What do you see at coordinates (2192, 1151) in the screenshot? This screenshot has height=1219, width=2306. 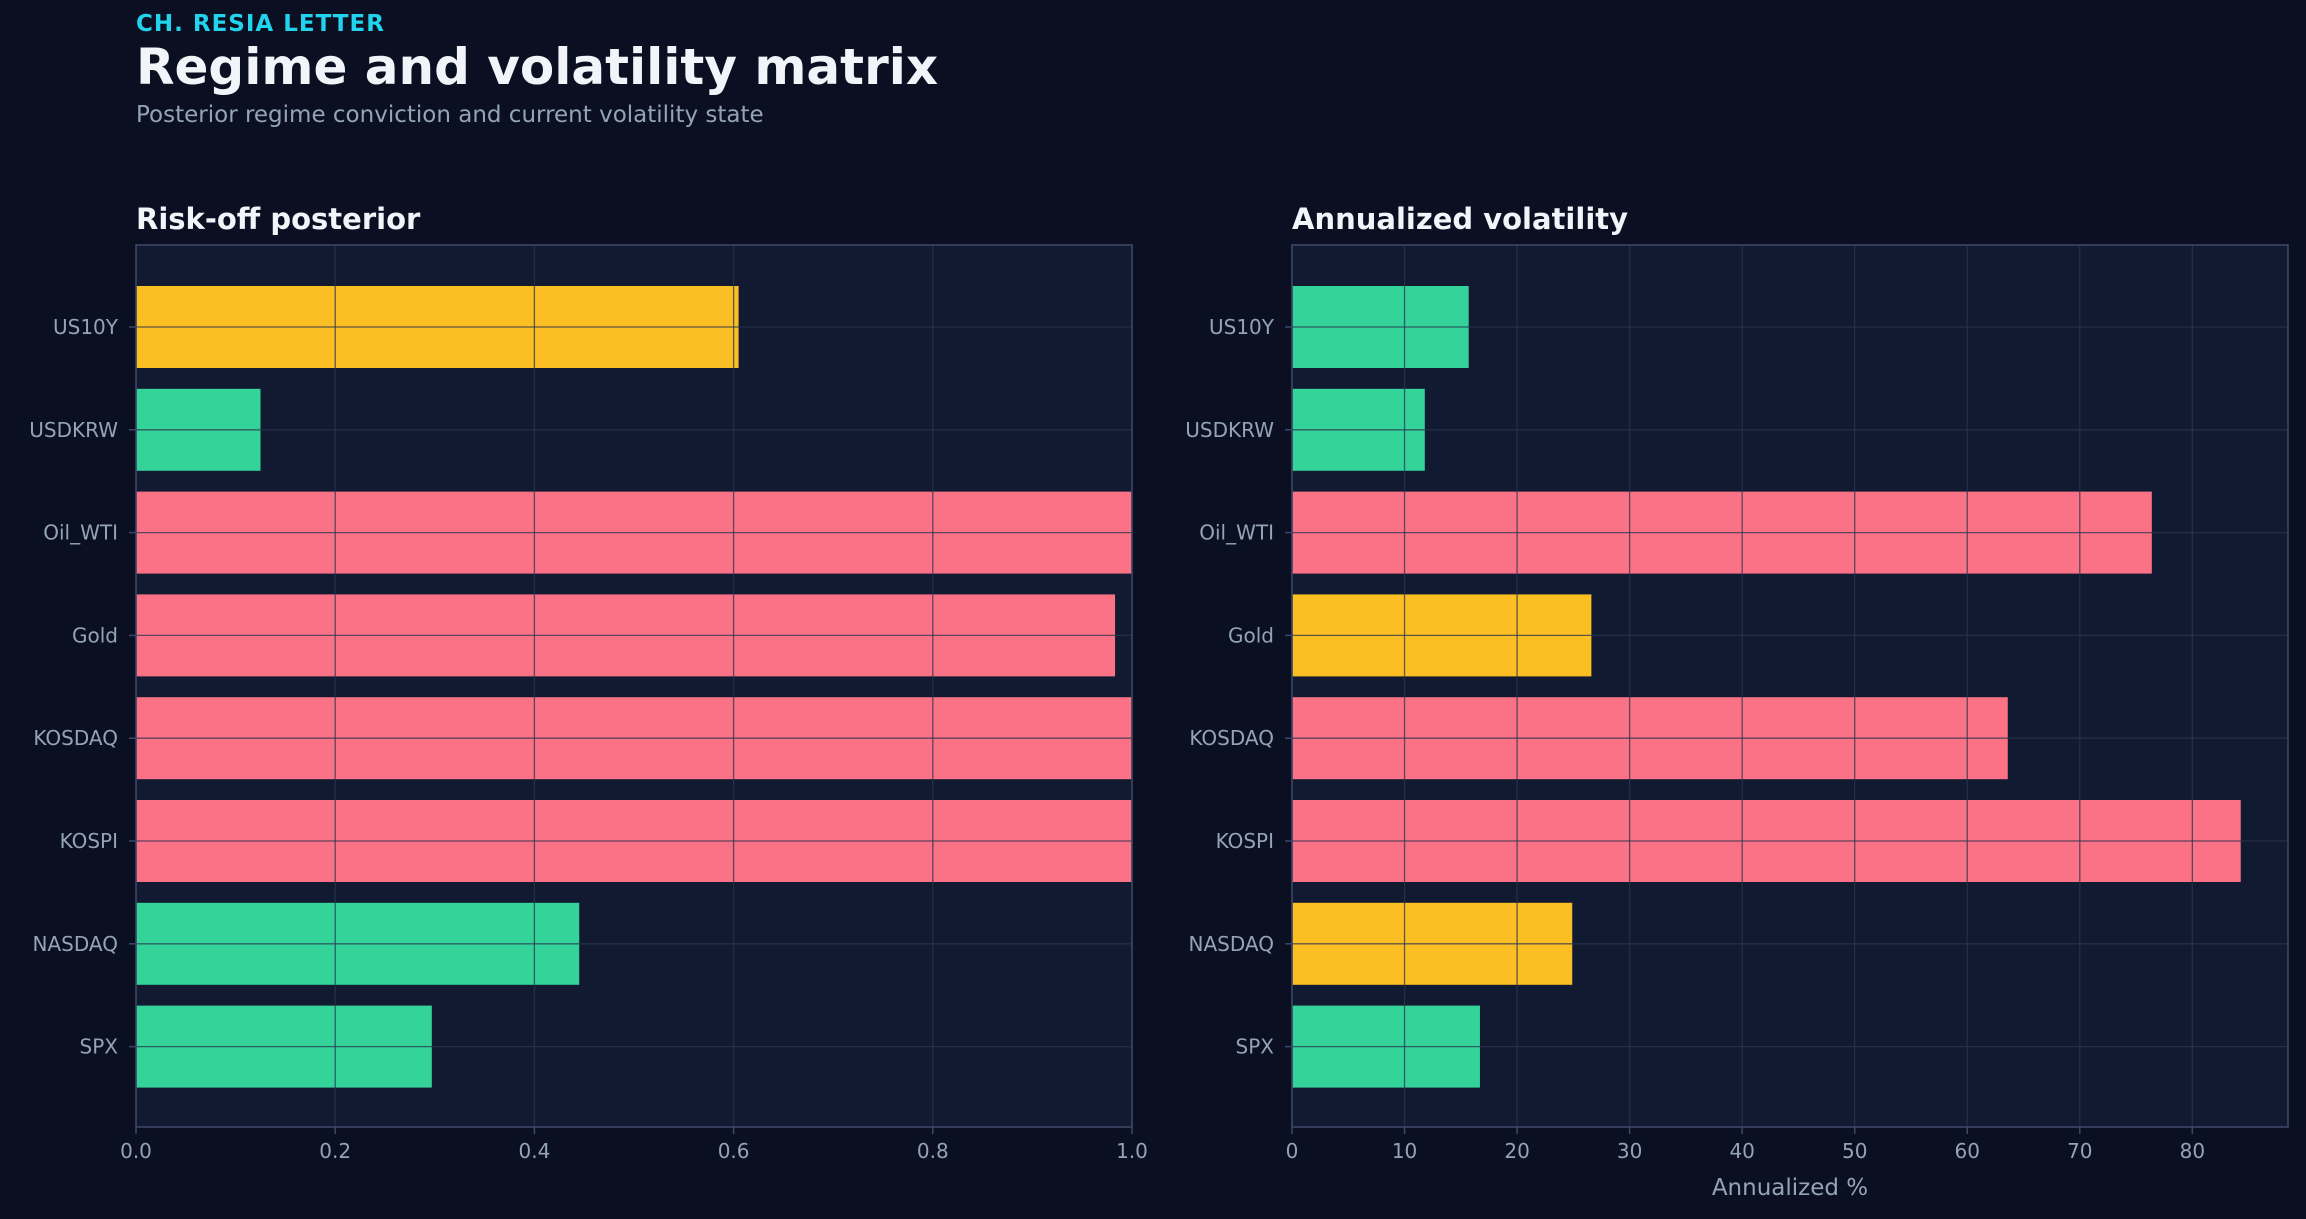 I see `xtick-label-2-8: 80` at bounding box center [2192, 1151].